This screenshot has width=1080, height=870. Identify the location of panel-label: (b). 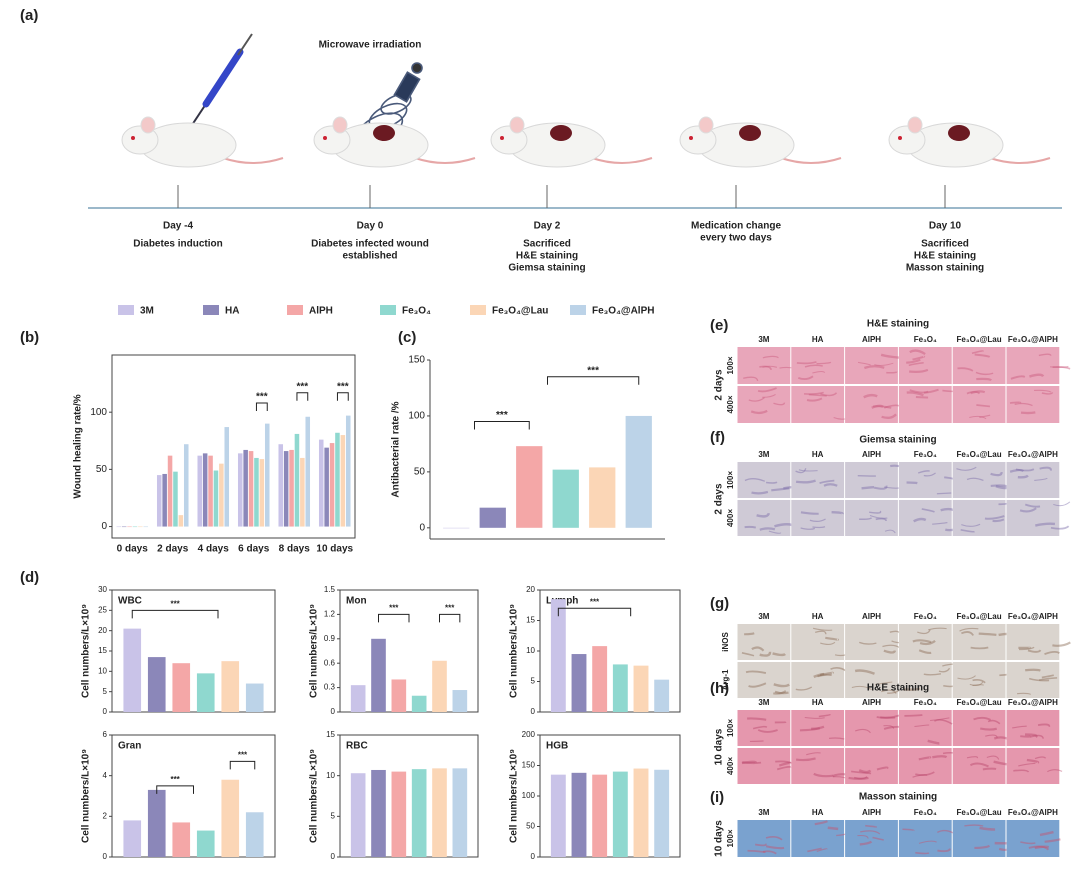
(29, 337).